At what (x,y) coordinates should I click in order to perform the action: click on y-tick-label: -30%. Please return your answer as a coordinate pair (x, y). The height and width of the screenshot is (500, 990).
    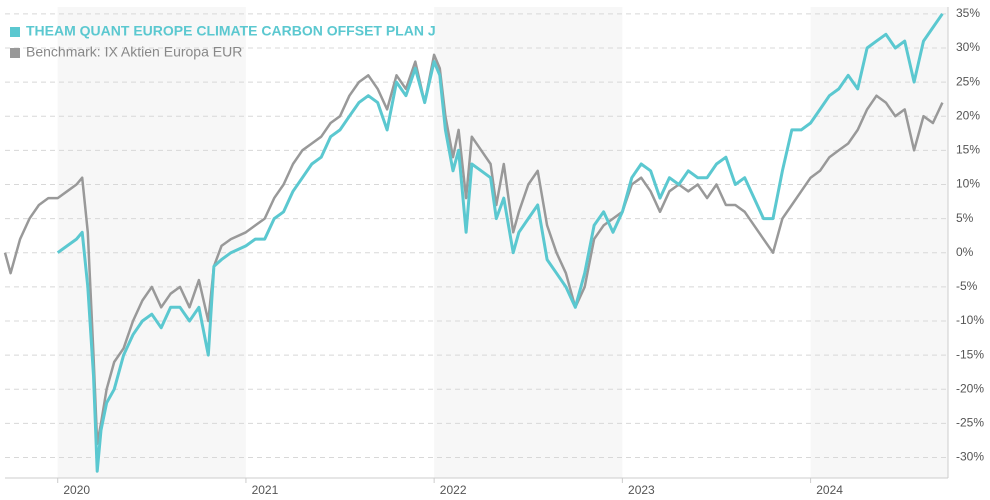
    Looking at the image, I should click on (970, 457).